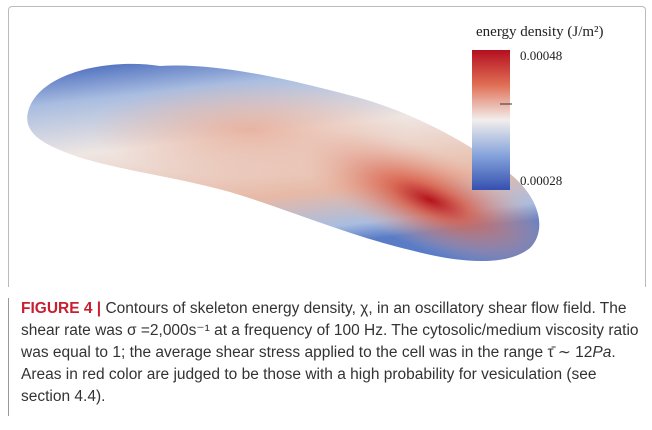  What do you see at coordinates (61, 308) in the screenshot?
I see `caption-label: FIGURE 4 |` at bounding box center [61, 308].